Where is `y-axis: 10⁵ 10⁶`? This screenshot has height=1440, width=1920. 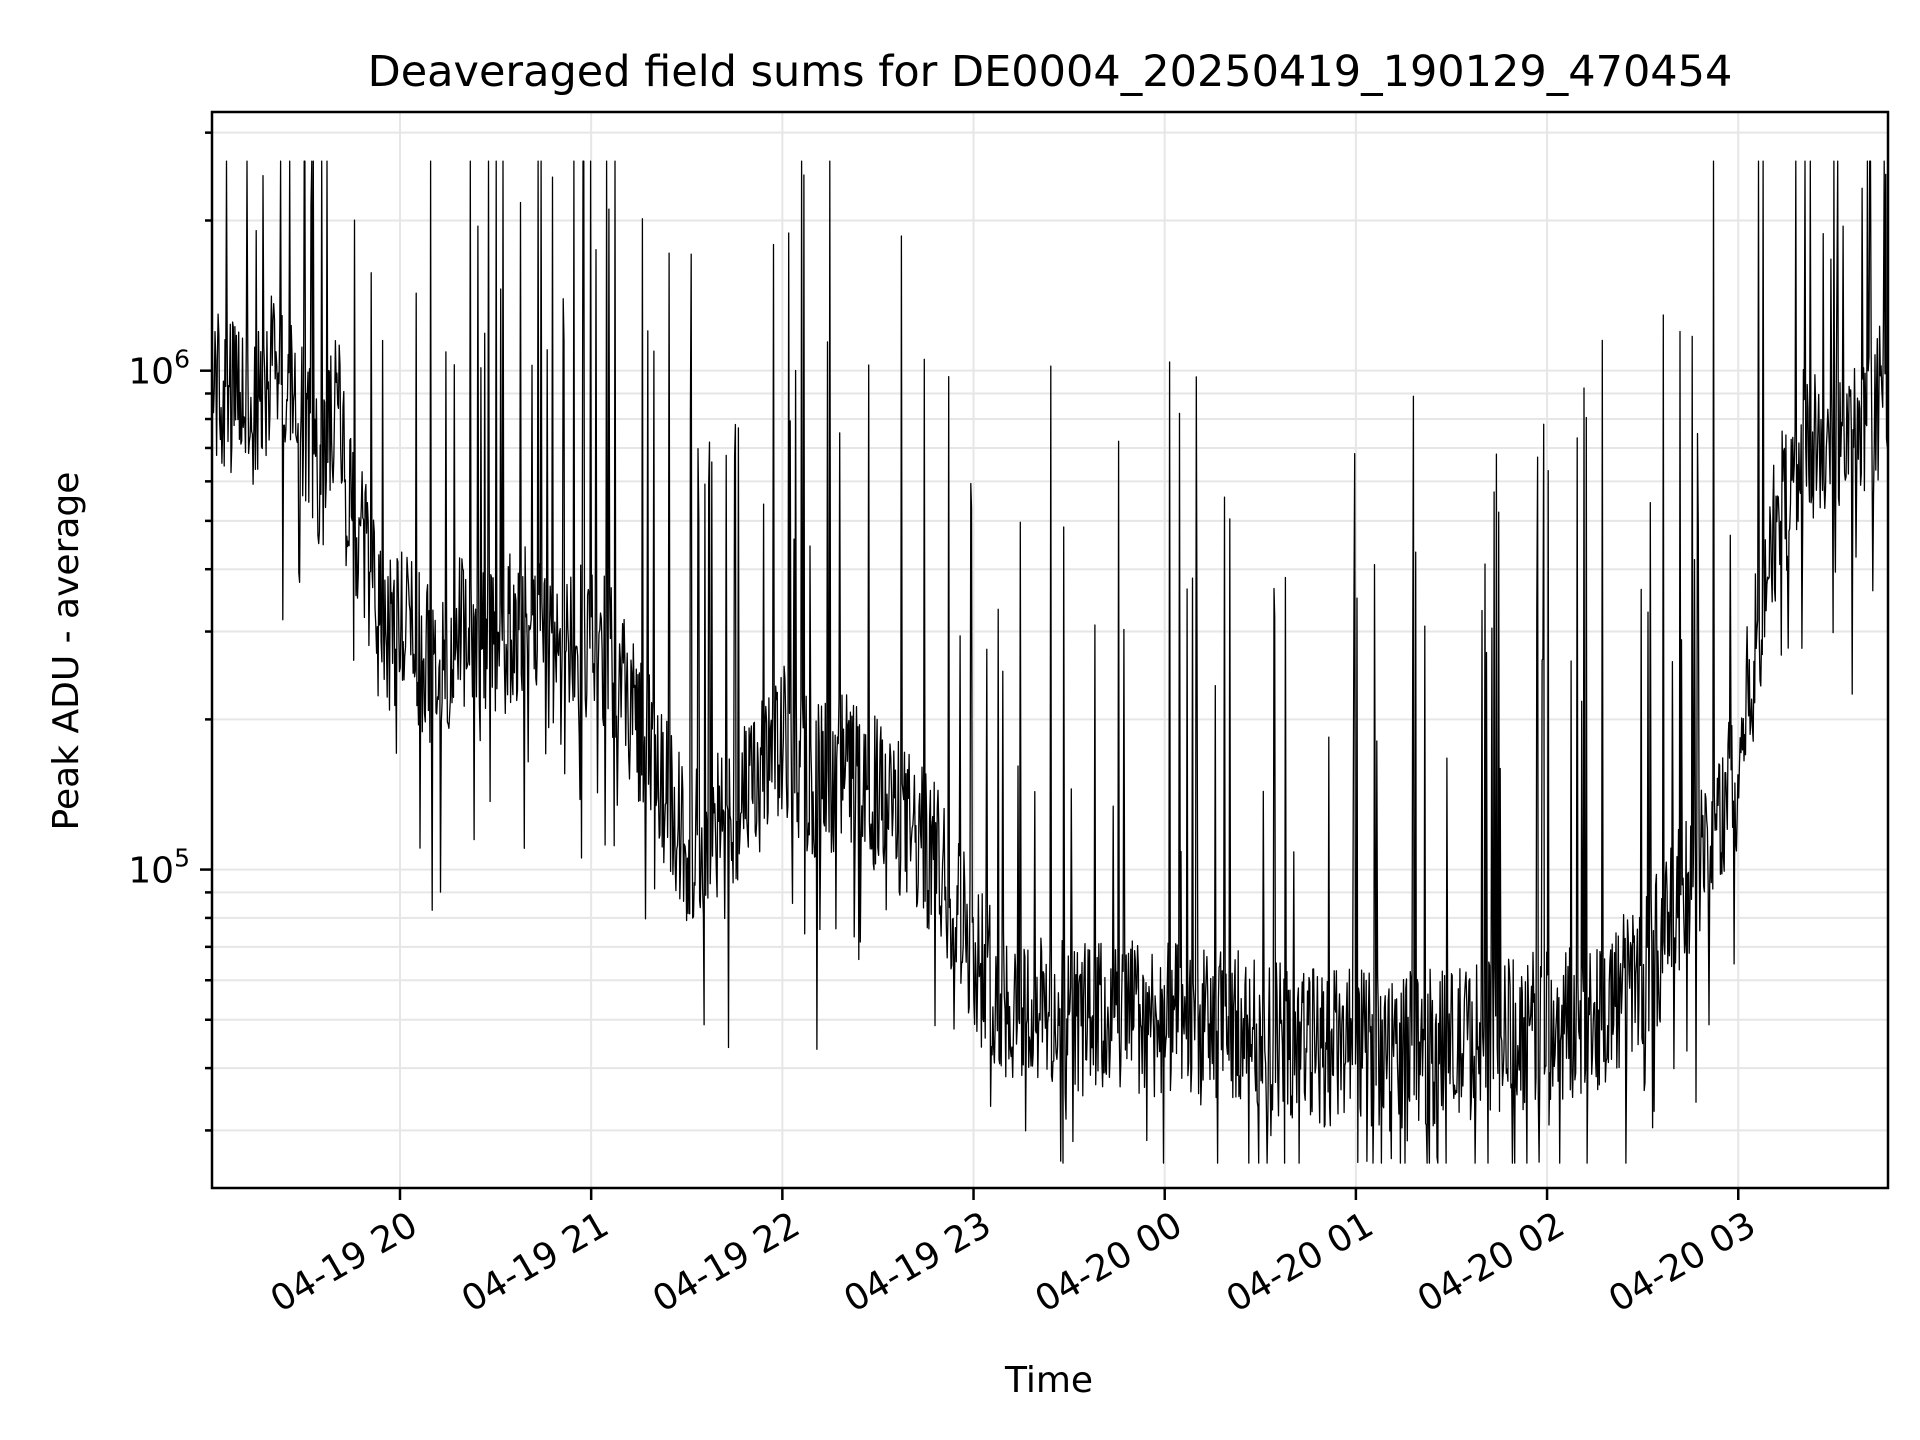 y-axis: 10⁵ 10⁶ is located at coordinates (170, 631).